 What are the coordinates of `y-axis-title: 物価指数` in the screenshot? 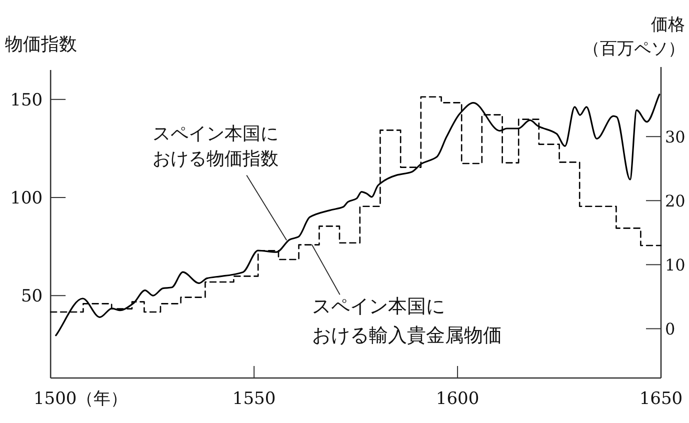 It's located at (41, 44).